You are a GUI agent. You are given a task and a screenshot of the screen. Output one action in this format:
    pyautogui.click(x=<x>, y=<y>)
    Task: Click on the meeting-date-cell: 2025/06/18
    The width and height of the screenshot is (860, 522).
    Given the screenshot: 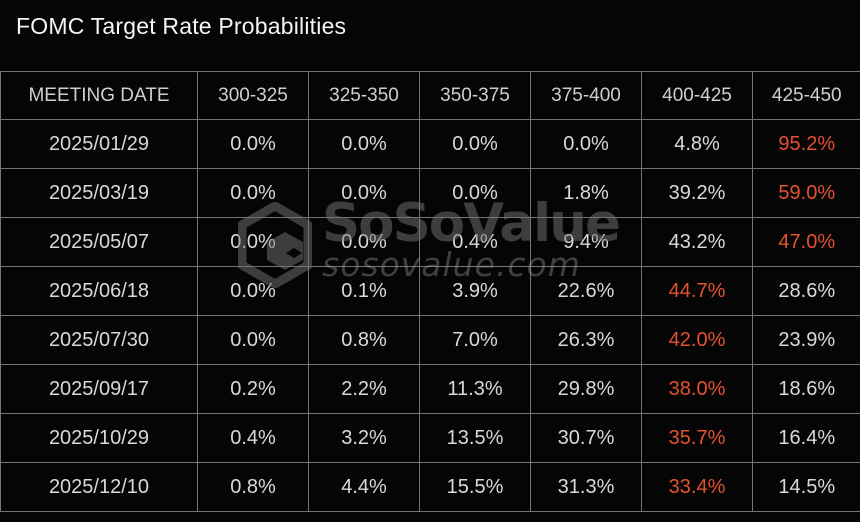 What is the action you would take?
    pyautogui.click(x=99, y=291)
    